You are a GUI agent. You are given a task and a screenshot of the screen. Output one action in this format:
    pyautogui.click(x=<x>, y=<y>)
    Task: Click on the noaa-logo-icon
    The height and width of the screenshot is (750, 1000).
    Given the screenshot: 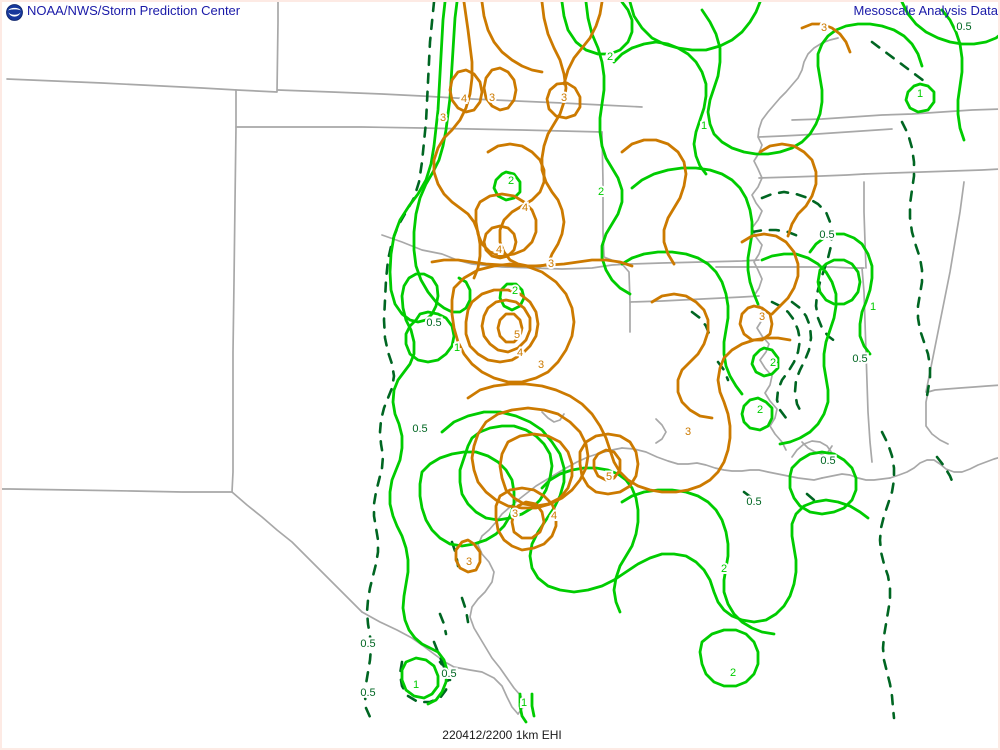 What is the action you would take?
    pyautogui.click(x=14, y=12)
    